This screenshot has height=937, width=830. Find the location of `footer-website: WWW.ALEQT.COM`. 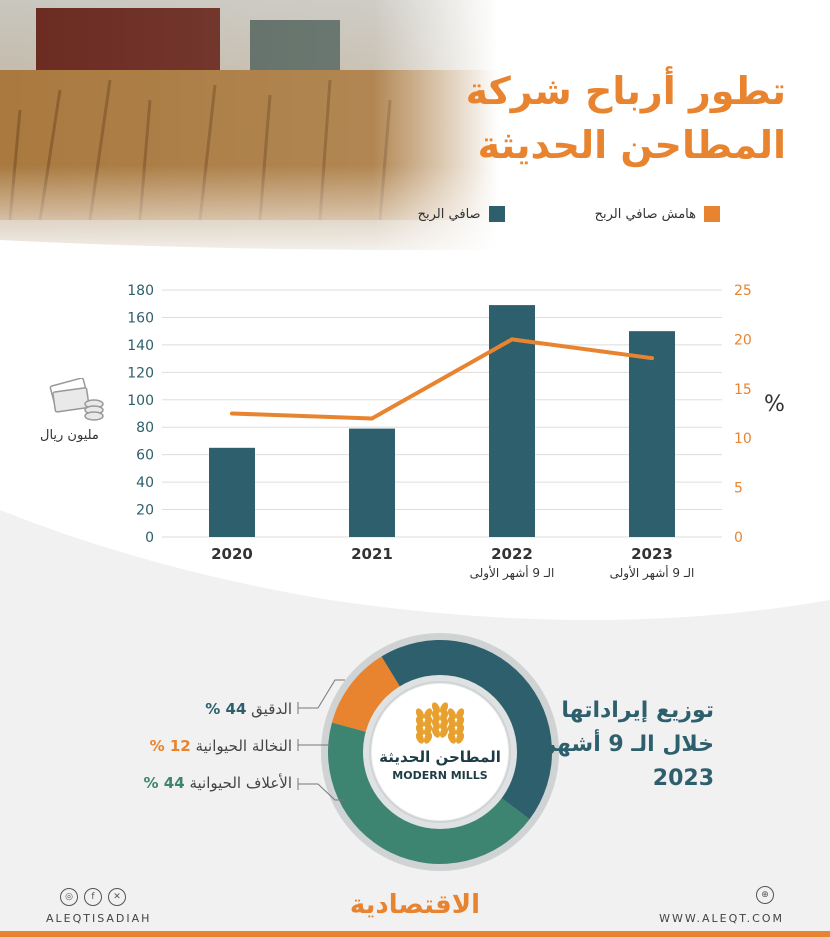

footer-website: WWW.ALEQT.COM is located at coordinates (721, 918).